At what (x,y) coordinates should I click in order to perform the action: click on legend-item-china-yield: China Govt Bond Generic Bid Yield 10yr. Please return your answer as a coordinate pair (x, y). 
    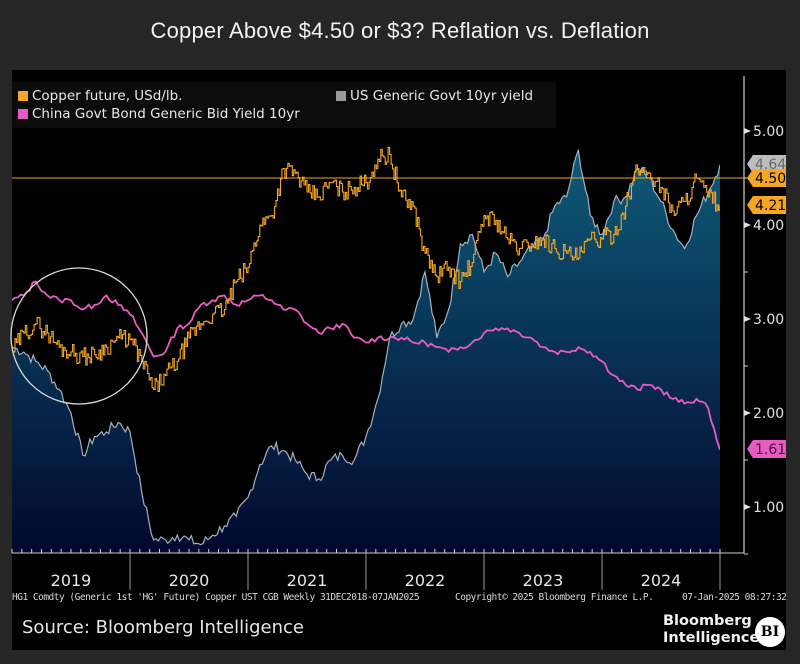
    Looking at the image, I should click on (159, 114).